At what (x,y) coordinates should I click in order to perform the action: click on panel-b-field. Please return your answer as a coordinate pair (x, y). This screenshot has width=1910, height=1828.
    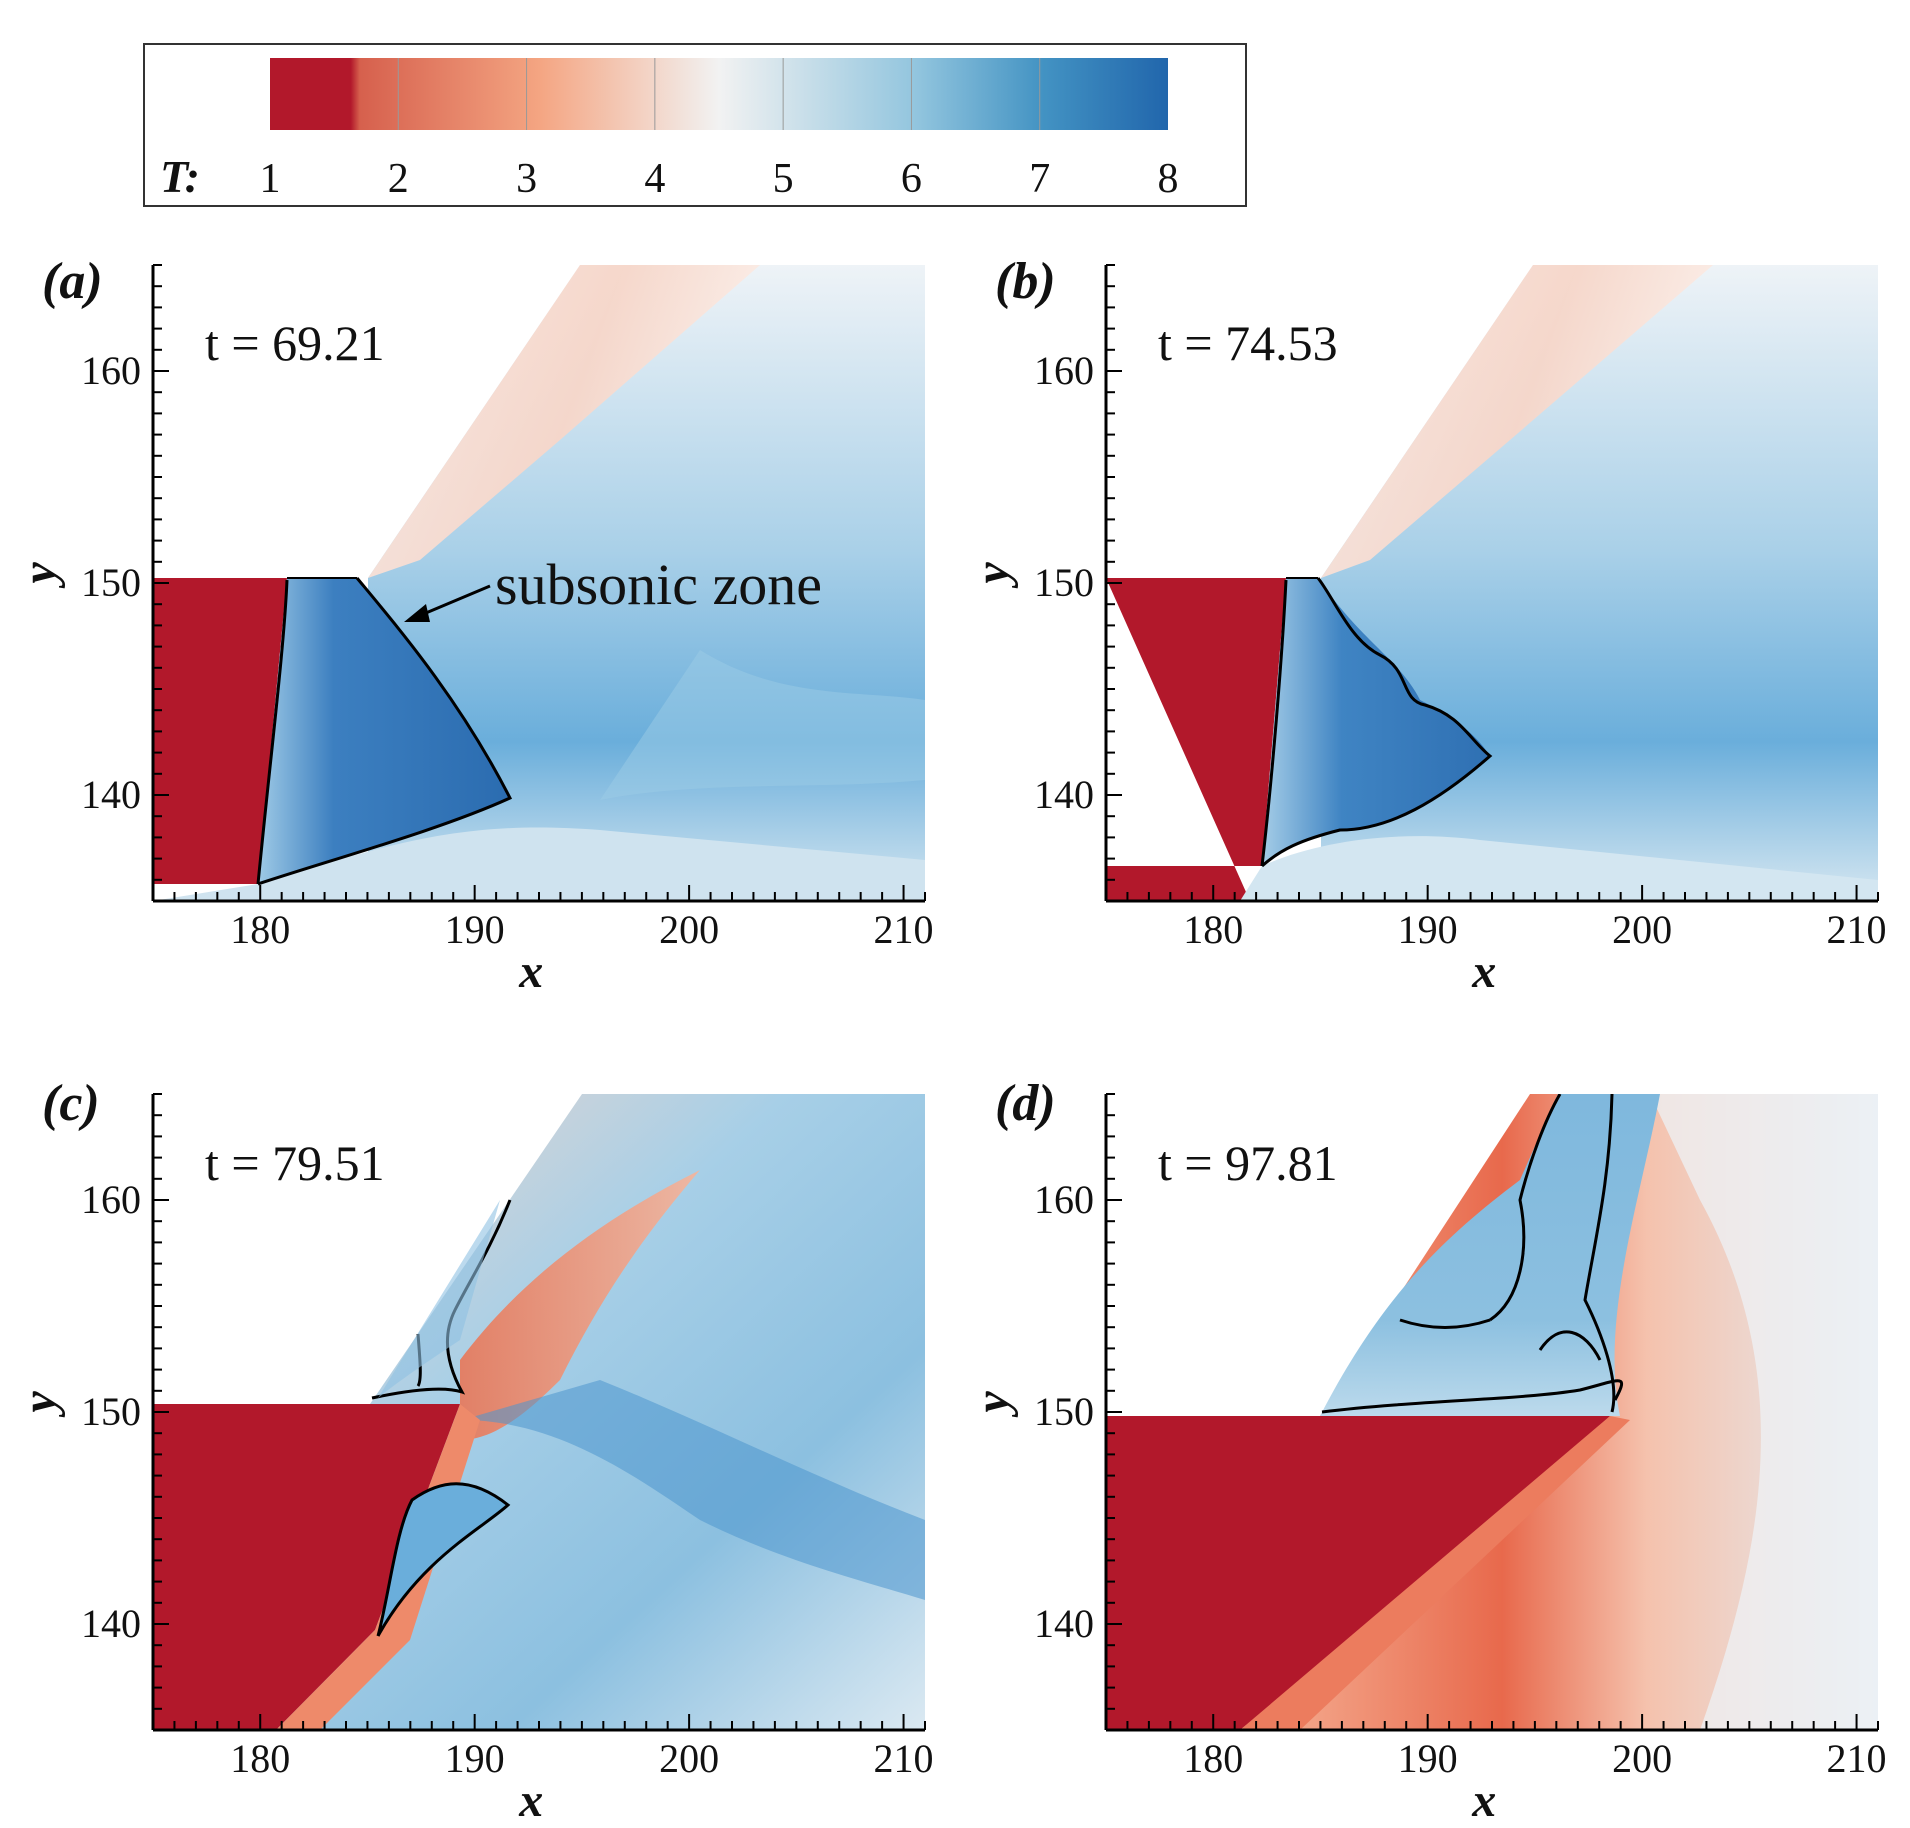
    Looking at the image, I should click on (1492, 583).